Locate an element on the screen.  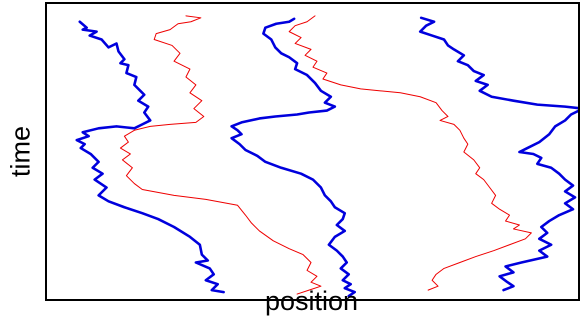
y-axis-label: time is located at coordinates (20, 152).